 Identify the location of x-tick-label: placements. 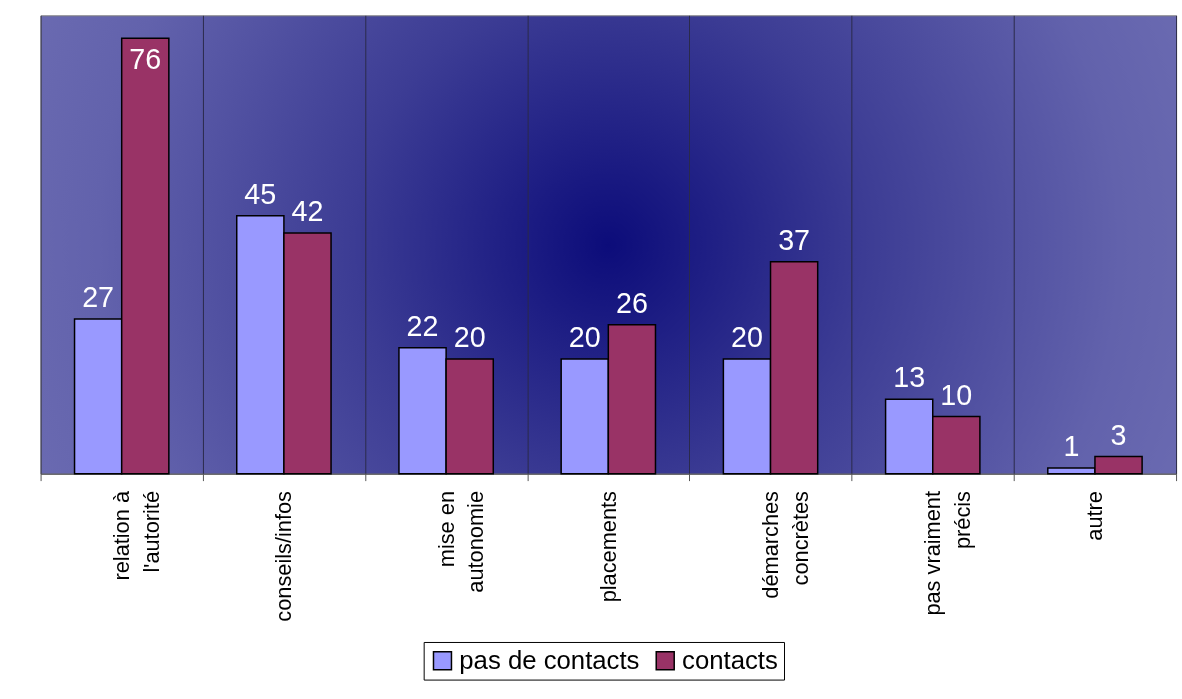
(608, 546).